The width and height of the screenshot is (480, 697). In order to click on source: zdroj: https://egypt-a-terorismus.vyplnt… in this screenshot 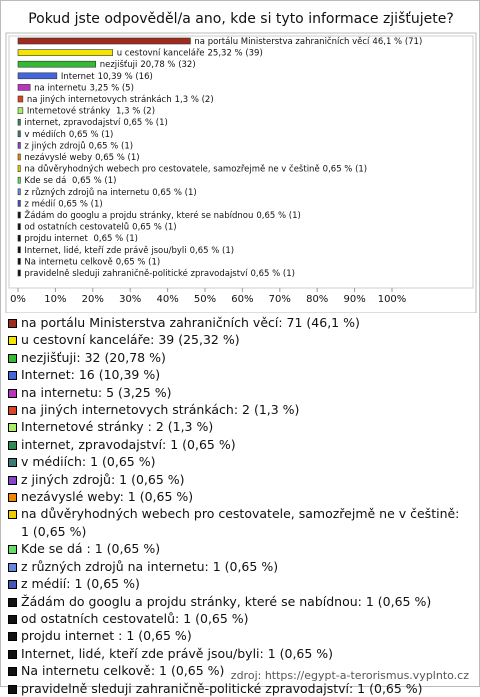, I will do `click(349, 675)`.